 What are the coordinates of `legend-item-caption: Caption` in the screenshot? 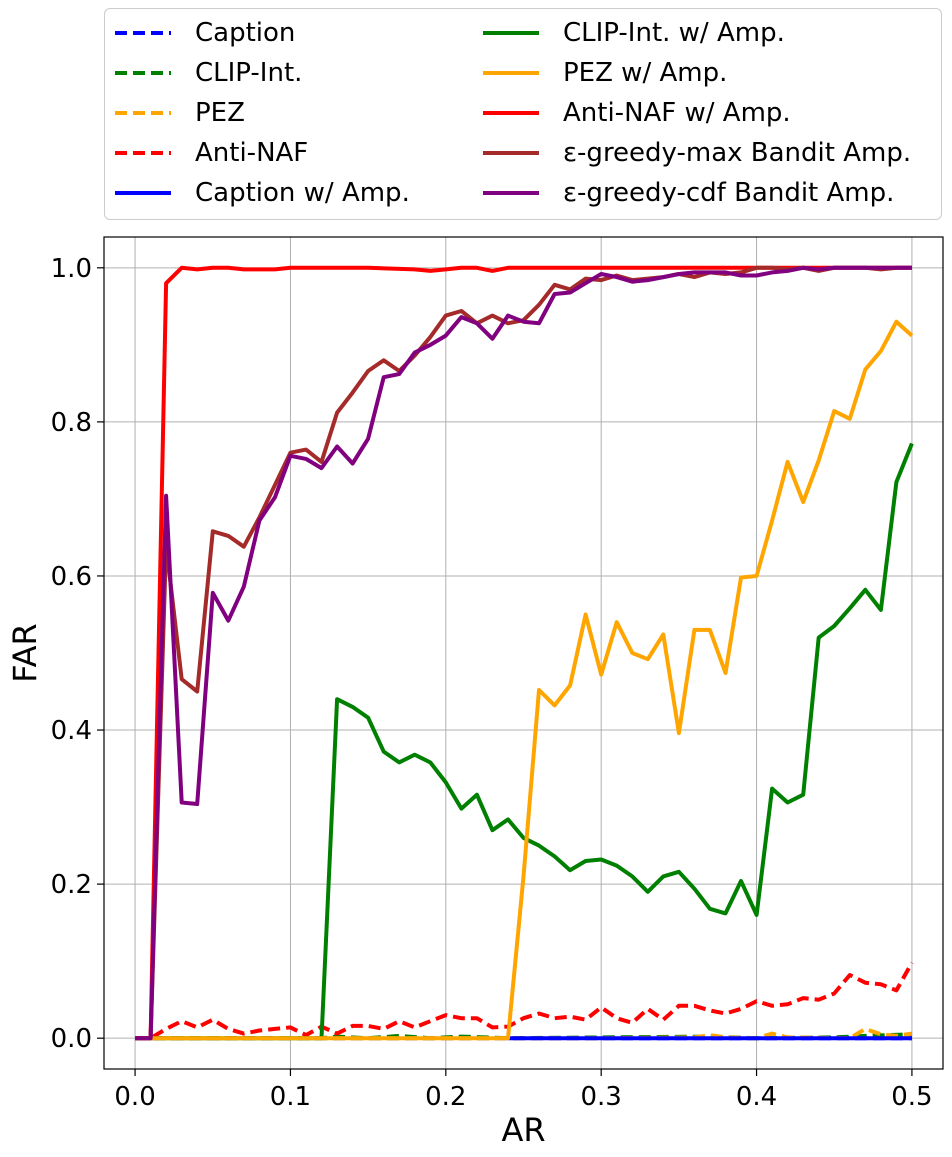 It's located at (203, 33).